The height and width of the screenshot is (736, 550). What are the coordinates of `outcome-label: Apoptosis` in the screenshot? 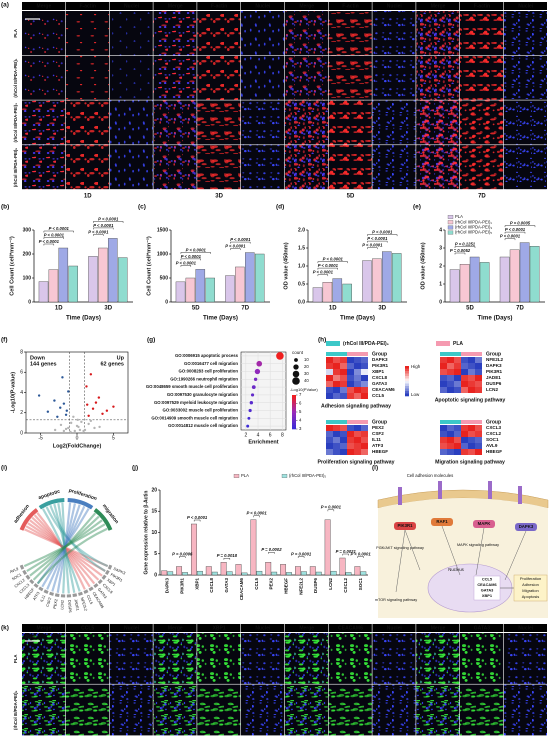 It's located at (531, 596).